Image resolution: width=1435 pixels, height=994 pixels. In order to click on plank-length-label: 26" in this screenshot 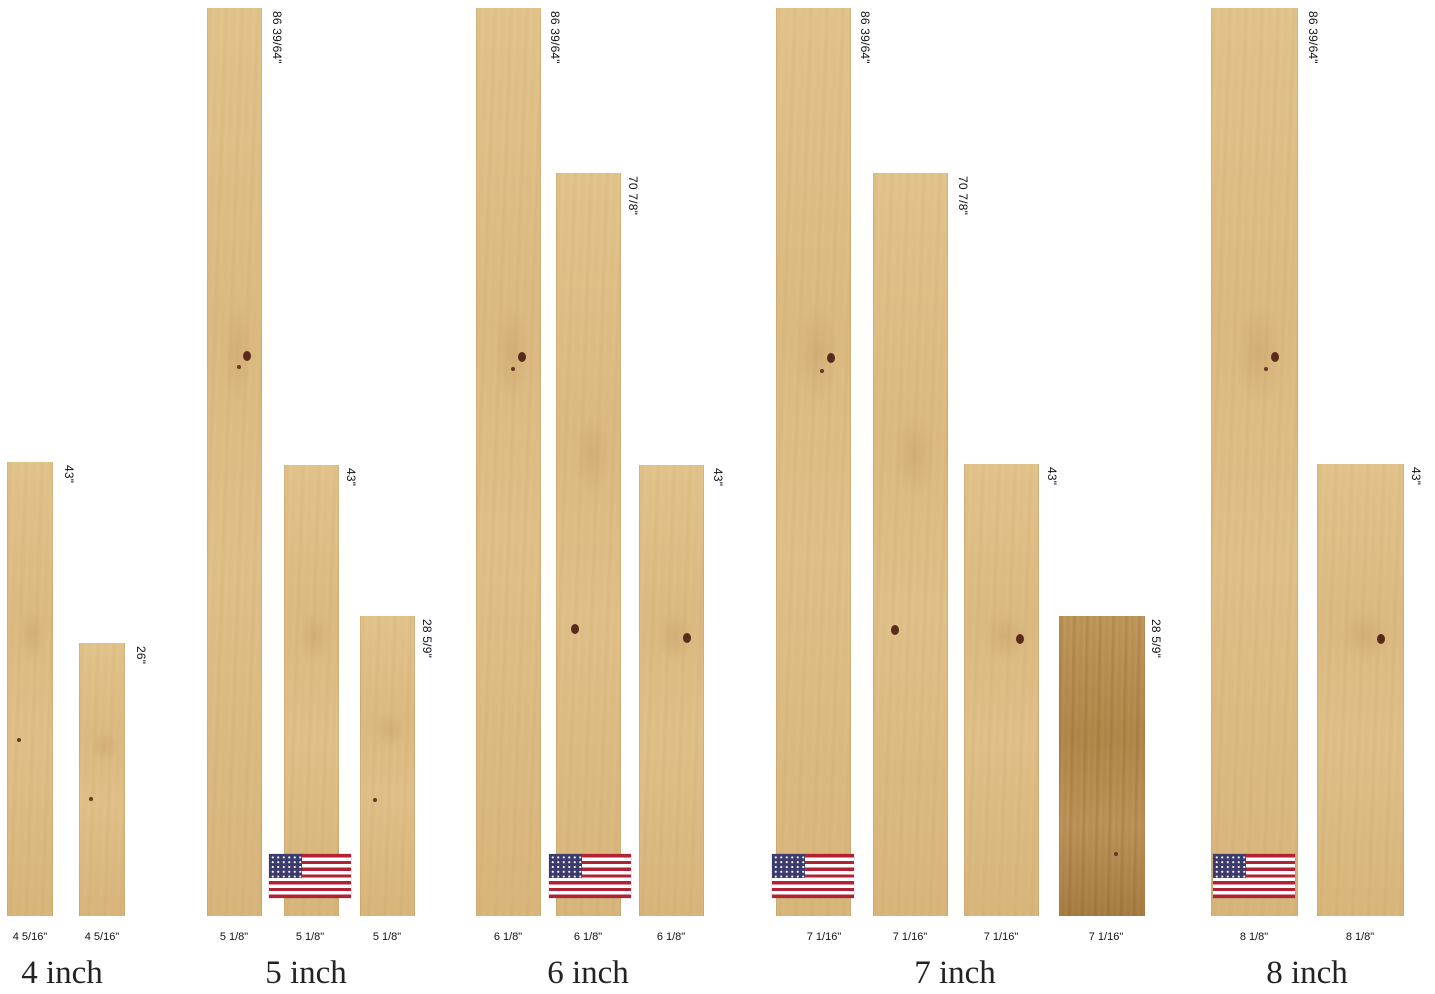, I will do `click(141, 655)`.